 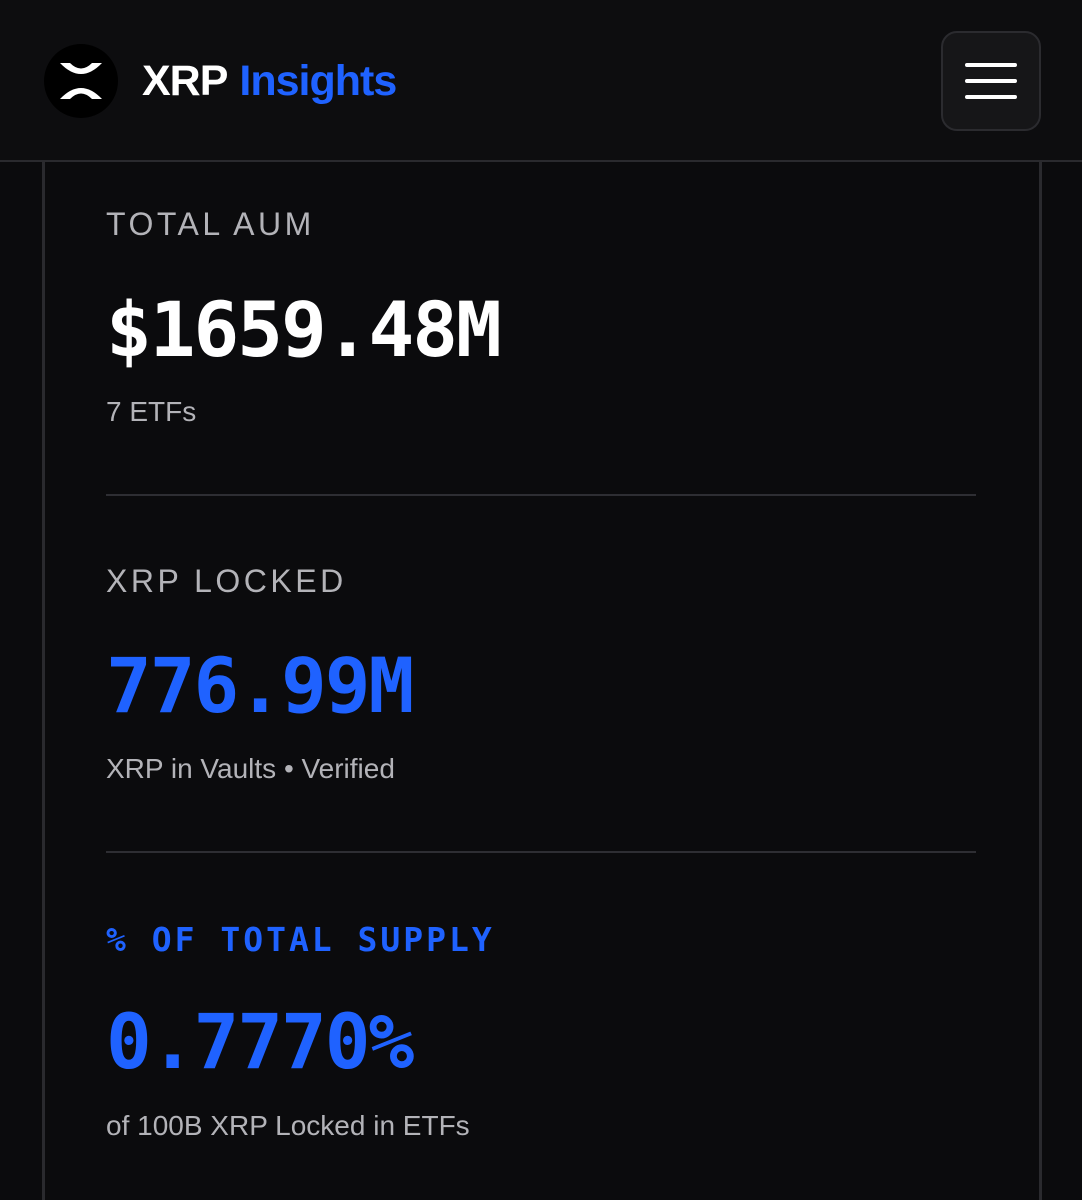 What do you see at coordinates (318, 80) in the screenshot?
I see `brand-accent-text: Insights` at bounding box center [318, 80].